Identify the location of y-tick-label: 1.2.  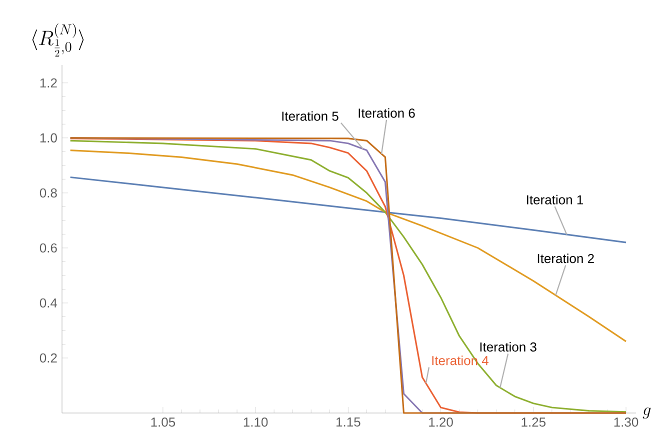
(48, 83).